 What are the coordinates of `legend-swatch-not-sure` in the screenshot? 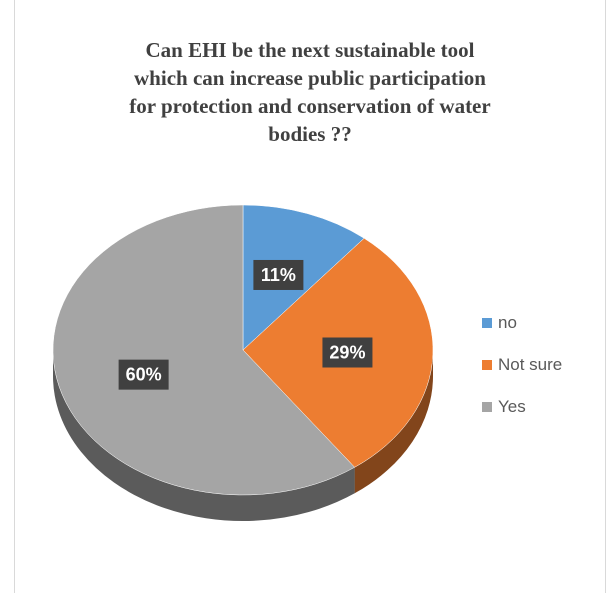 It's located at (487, 365).